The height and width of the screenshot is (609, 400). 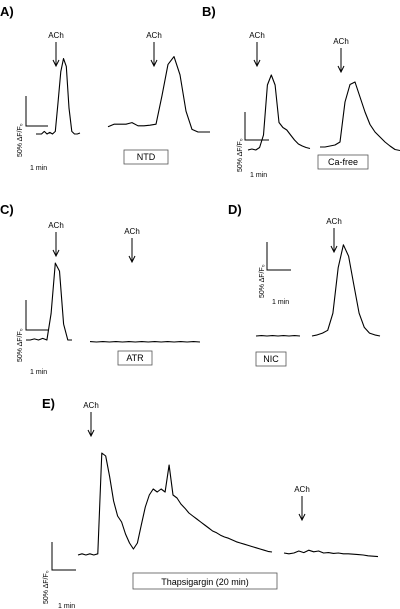 I want to click on panel-4-condition-box, so click(x=205, y=581).